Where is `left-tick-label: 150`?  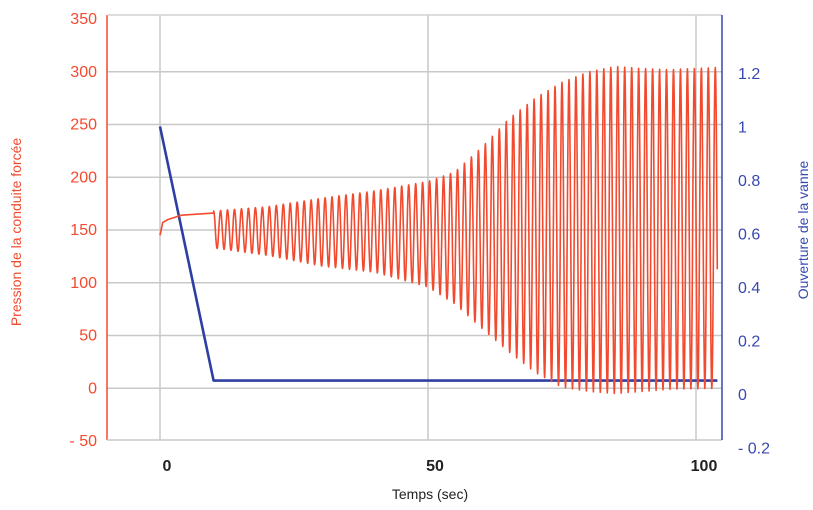
left-tick-label: 150 is located at coordinates (83, 230).